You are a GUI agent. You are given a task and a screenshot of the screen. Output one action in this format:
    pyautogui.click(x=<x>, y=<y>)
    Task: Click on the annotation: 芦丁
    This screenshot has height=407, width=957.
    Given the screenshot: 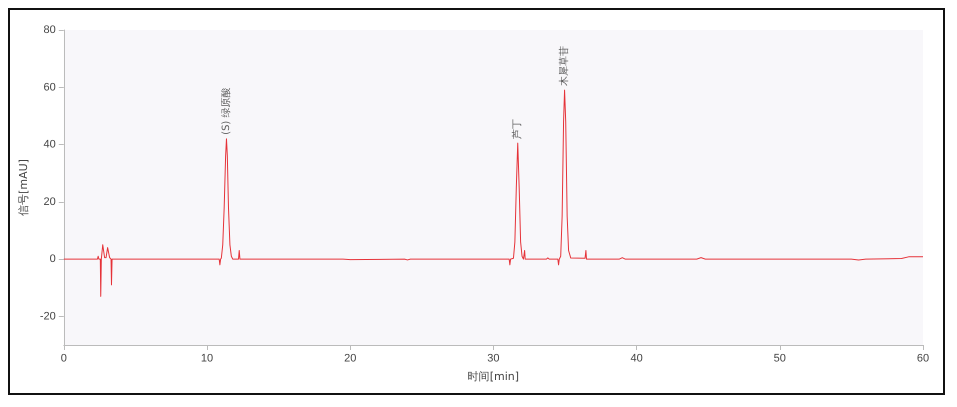 What is the action you would take?
    pyautogui.click(x=517, y=129)
    